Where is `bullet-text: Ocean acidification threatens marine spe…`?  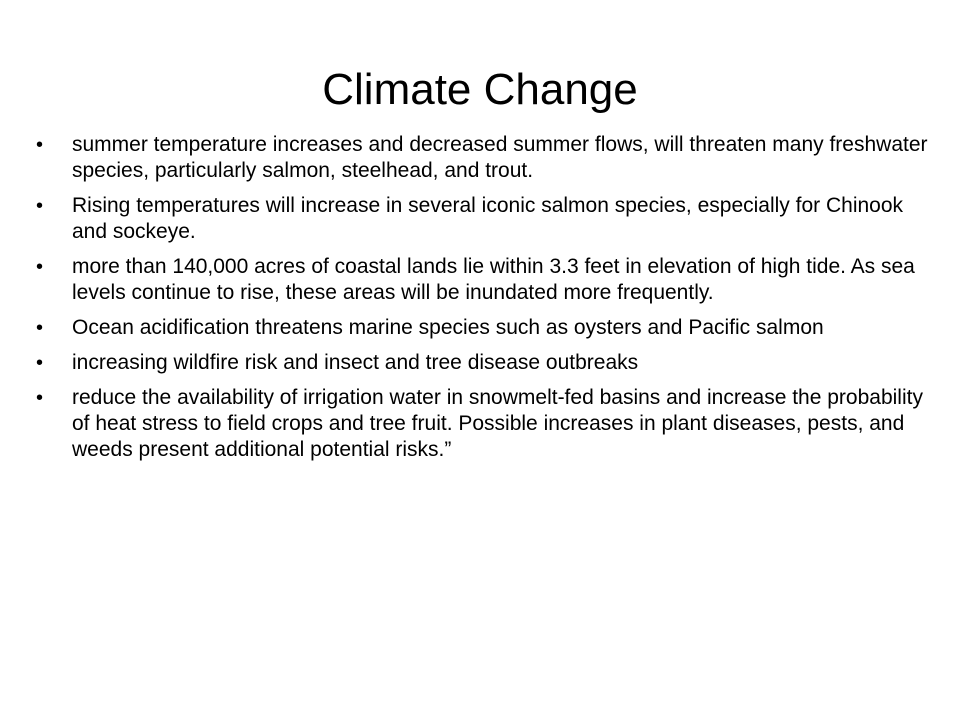 bullet-text: Ocean acidification threatens marine spe… is located at coordinates (448, 327).